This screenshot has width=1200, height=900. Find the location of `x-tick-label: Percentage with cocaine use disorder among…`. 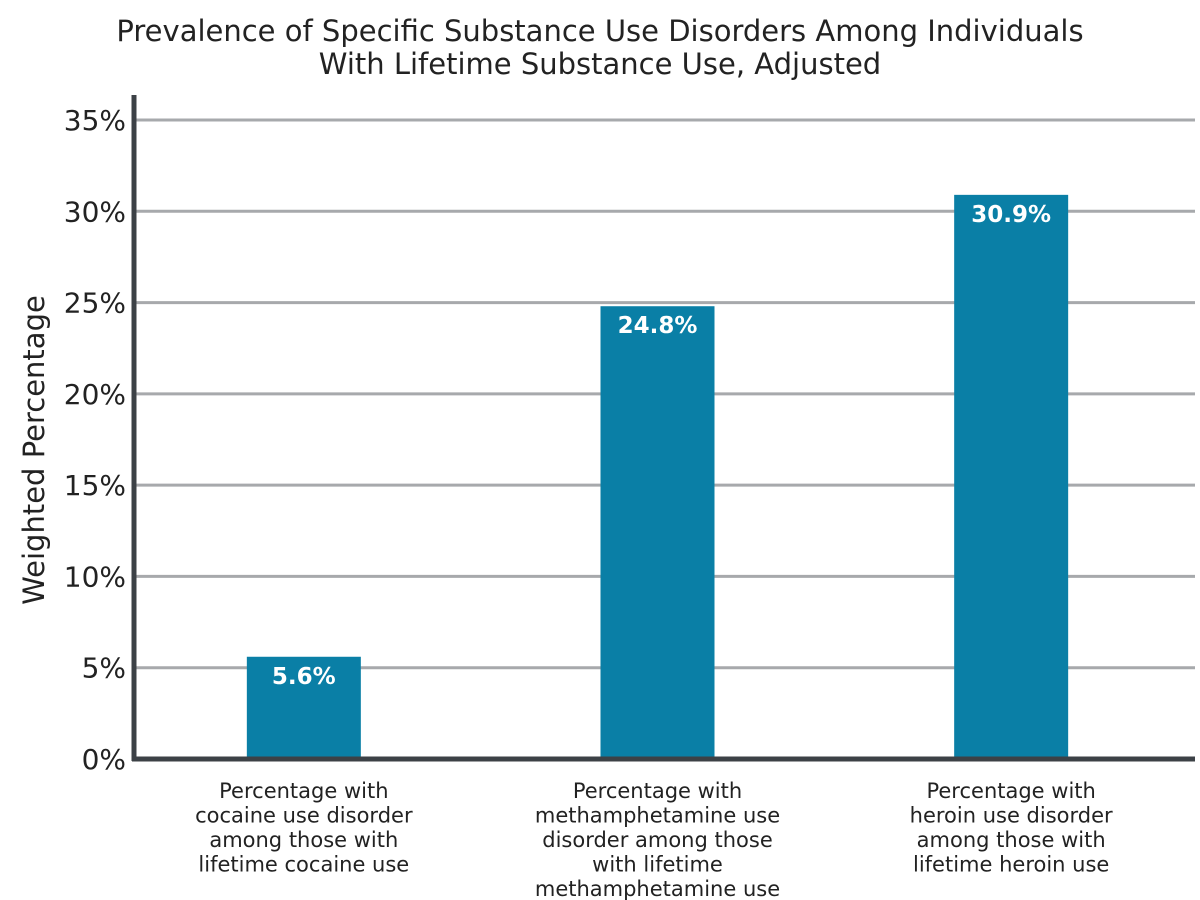

x-tick-label: Percentage with cocaine use disorder among… is located at coordinates (304, 828).